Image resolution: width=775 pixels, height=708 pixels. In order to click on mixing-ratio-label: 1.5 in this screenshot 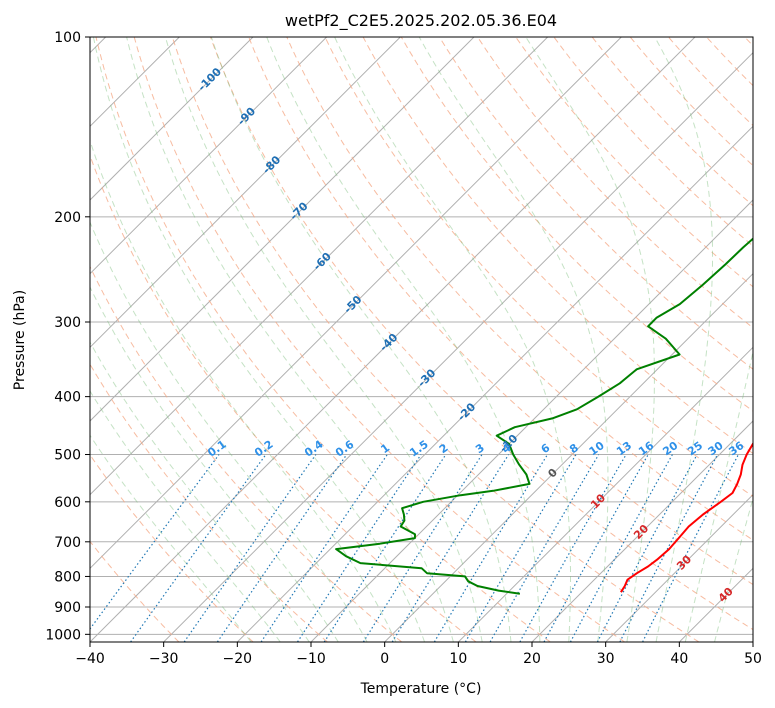, I will do `click(418, 449)`.